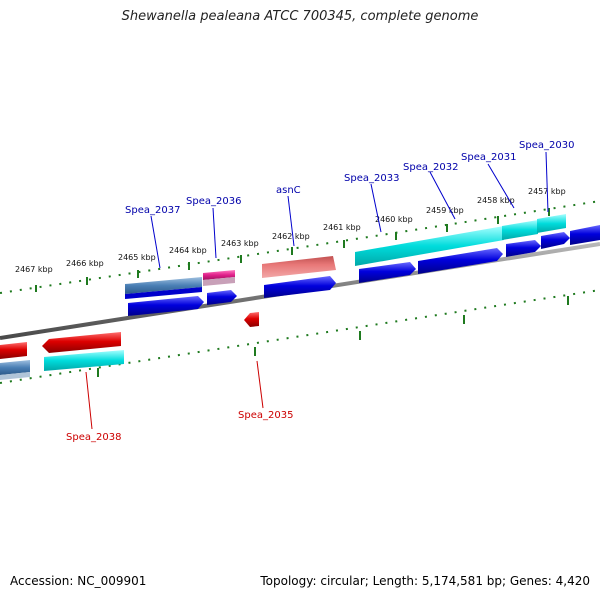 Image resolution: width=600 pixels, height=600 pixels. I want to click on cds-forward-track, so click(364, 270).